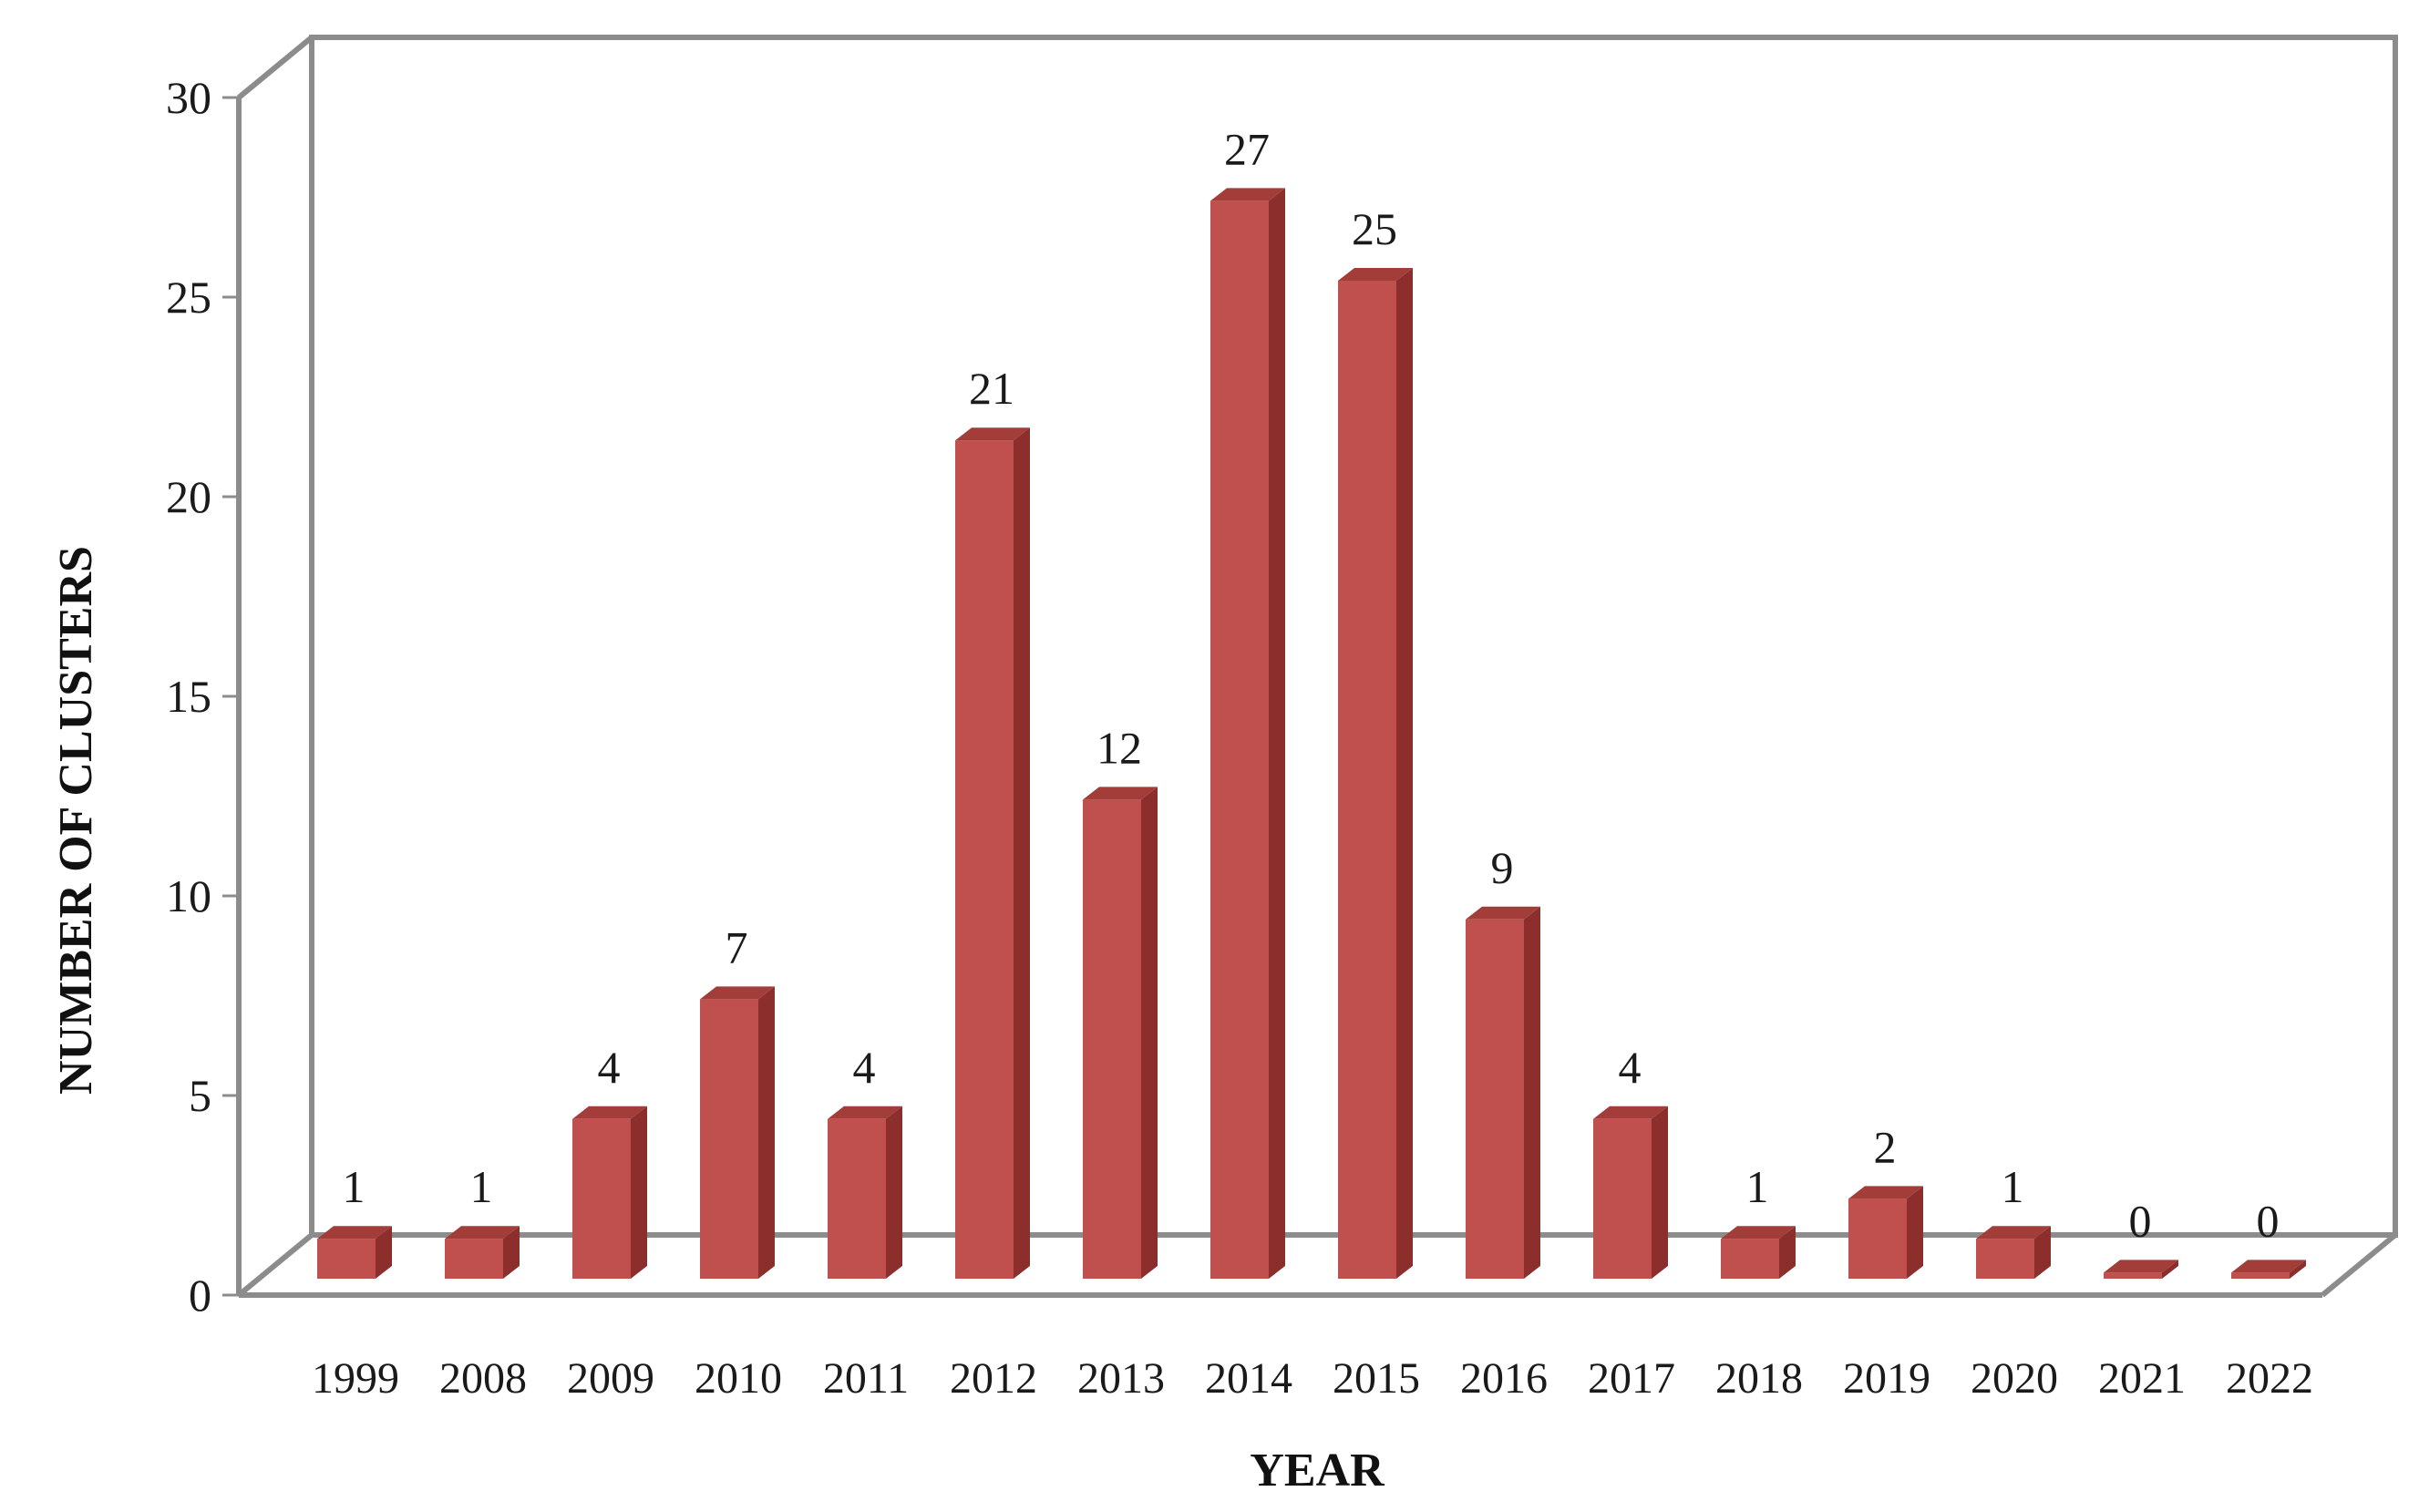  I want to click on x-axis-title: YEAR, so click(1317, 1471).